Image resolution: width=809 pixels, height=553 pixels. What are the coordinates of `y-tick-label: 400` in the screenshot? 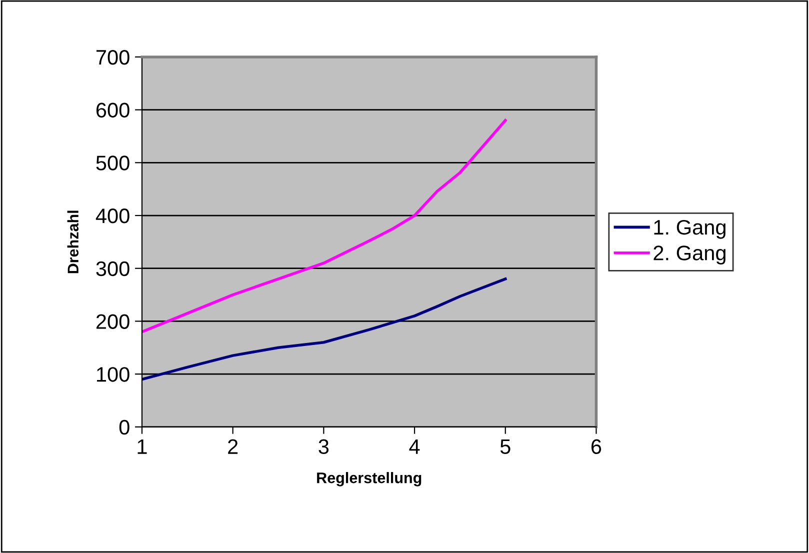 It's located at (113, 216).